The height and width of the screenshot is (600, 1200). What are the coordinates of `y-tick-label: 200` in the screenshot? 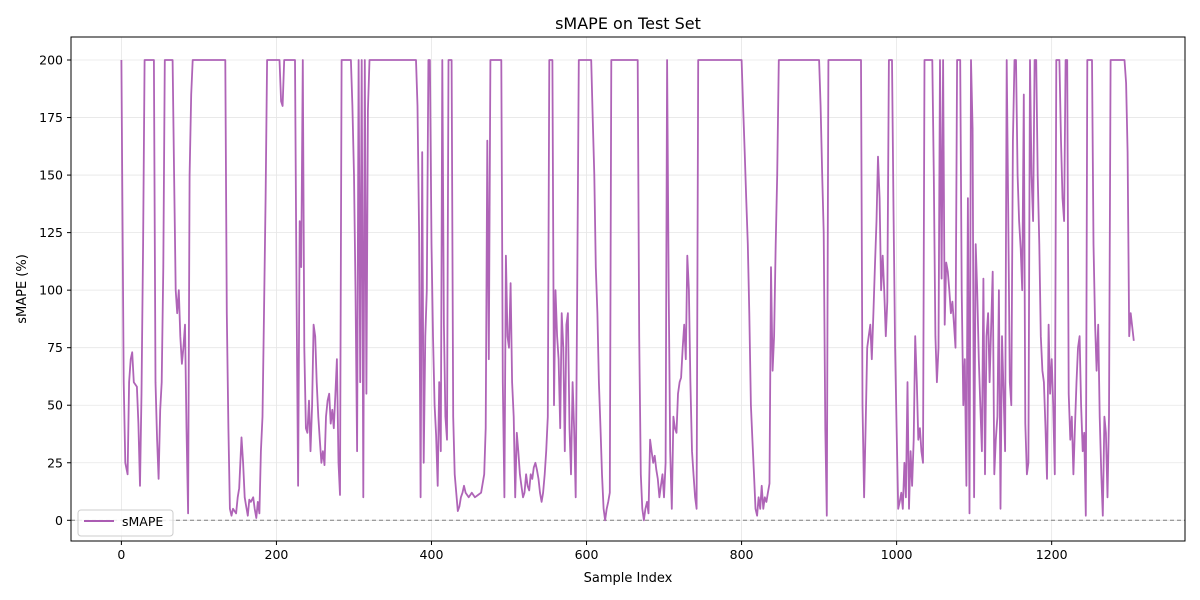 It's located at (51, 60).